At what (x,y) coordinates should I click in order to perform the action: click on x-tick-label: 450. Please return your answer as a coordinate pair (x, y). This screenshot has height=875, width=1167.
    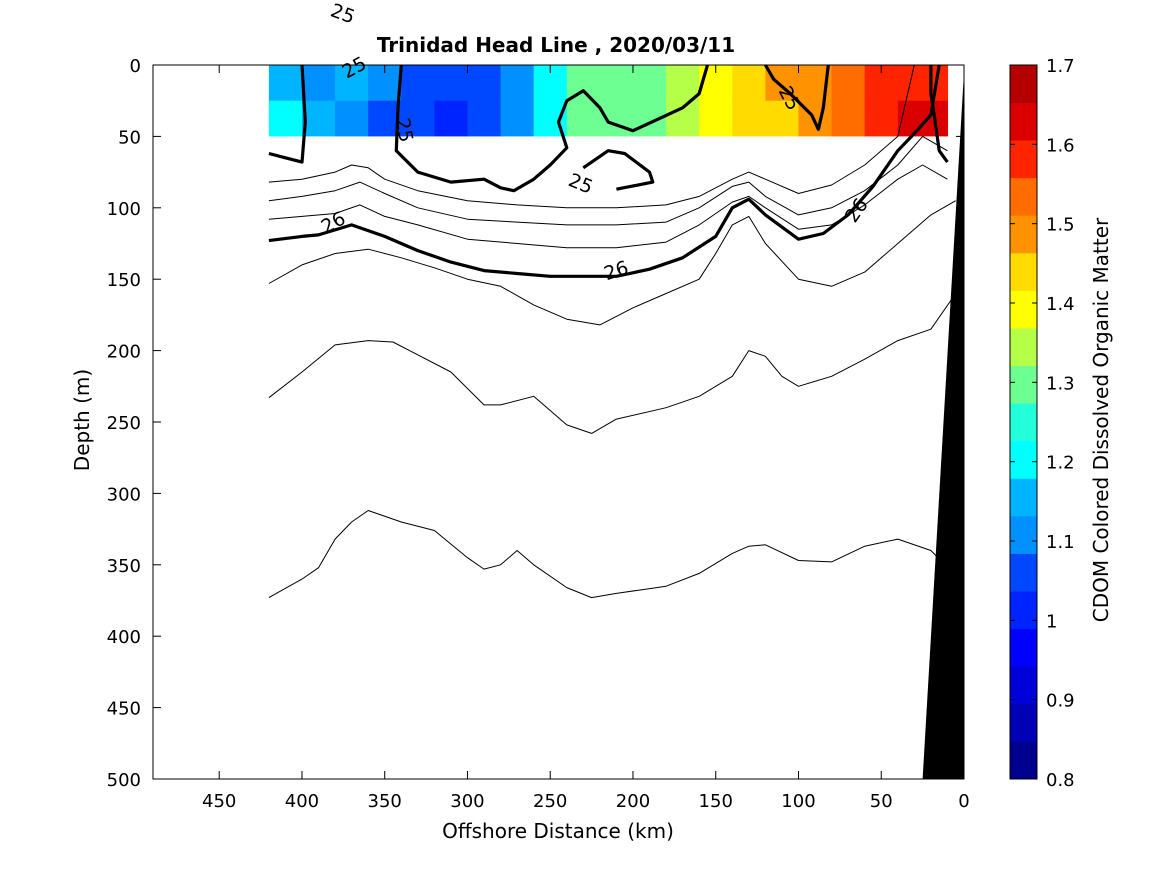
    Looking at the image, I should click on (219, 801).